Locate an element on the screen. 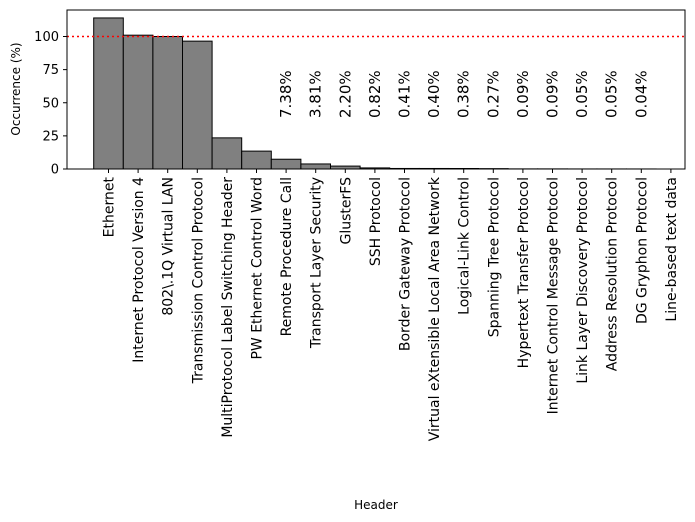 Image resolution: width=695 pixels, height=522 pixels. bar-transport-layer-security is located at coordinates (315, 166).